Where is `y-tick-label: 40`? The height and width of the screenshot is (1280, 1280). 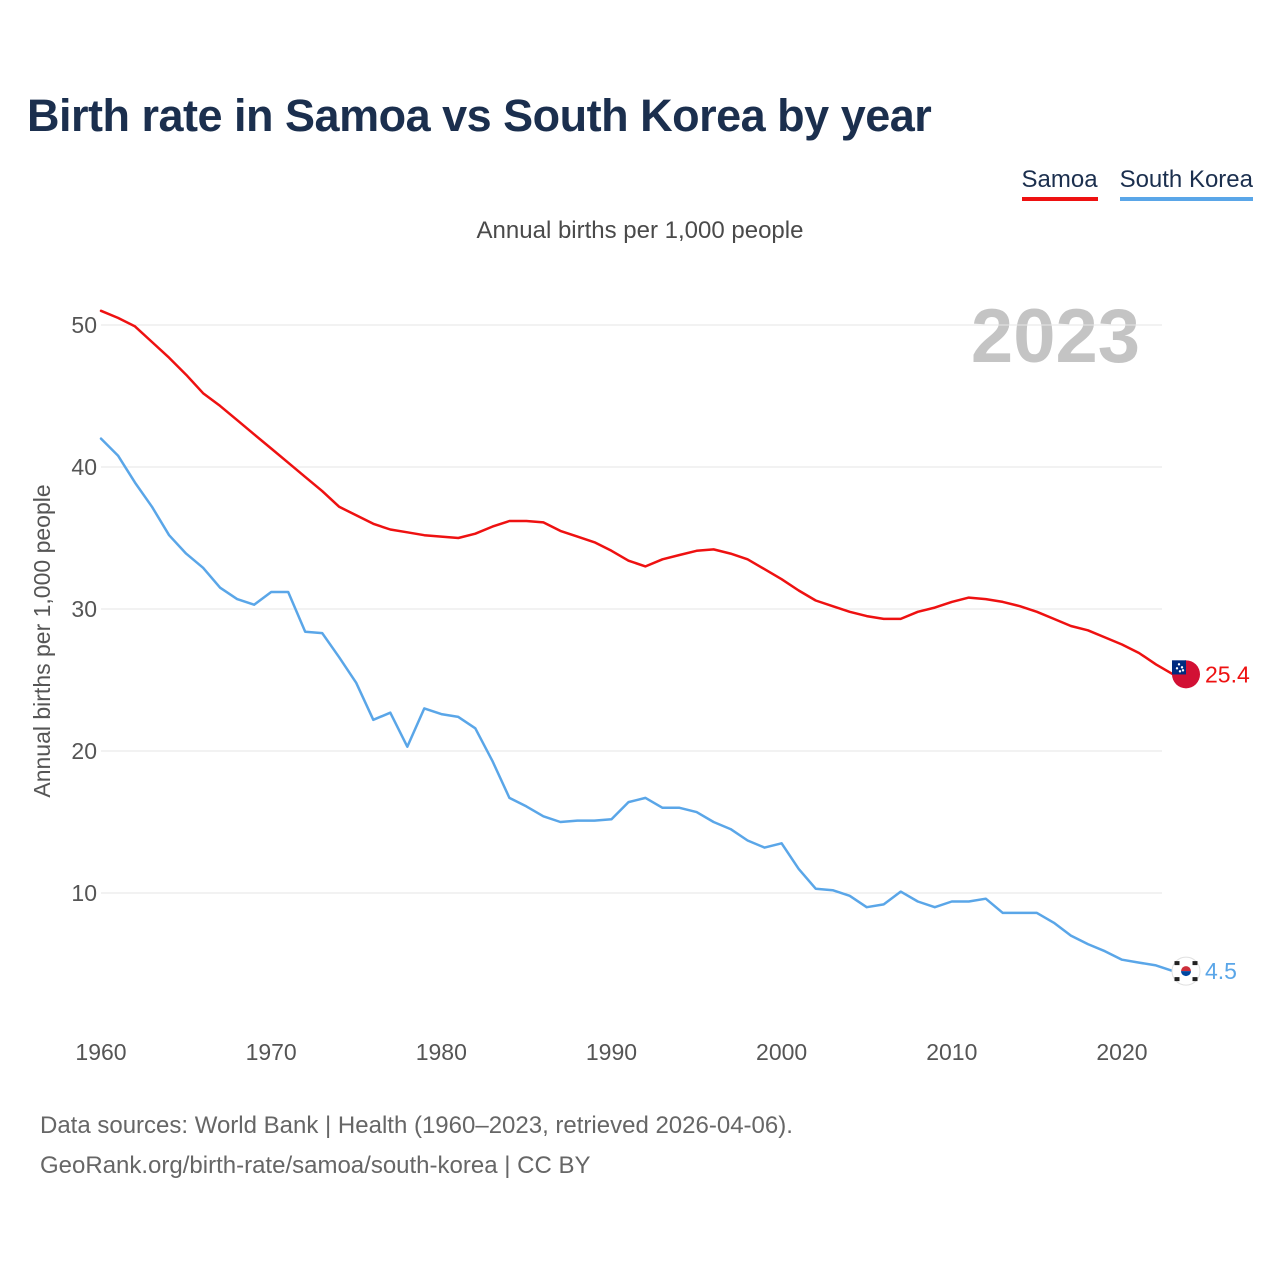
y-tick-label: 40 is located at coordinates (84, 467).